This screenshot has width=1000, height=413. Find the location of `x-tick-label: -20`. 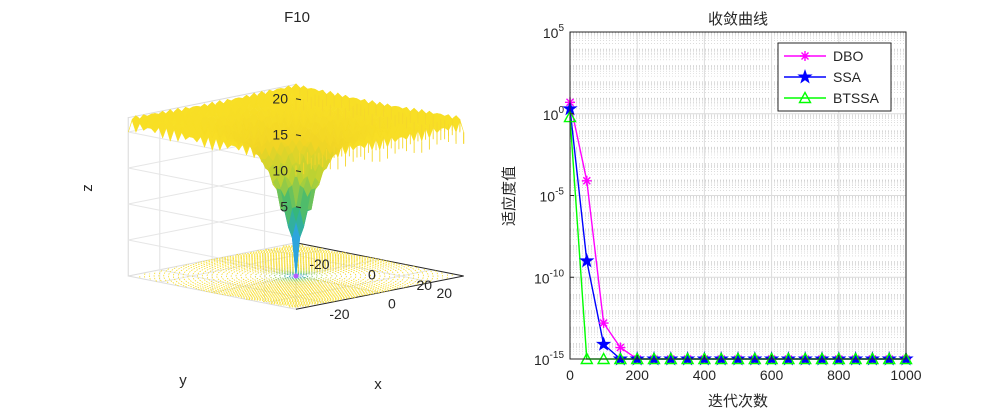

x-tick-label: -20 is located at coordinates (319, 264).